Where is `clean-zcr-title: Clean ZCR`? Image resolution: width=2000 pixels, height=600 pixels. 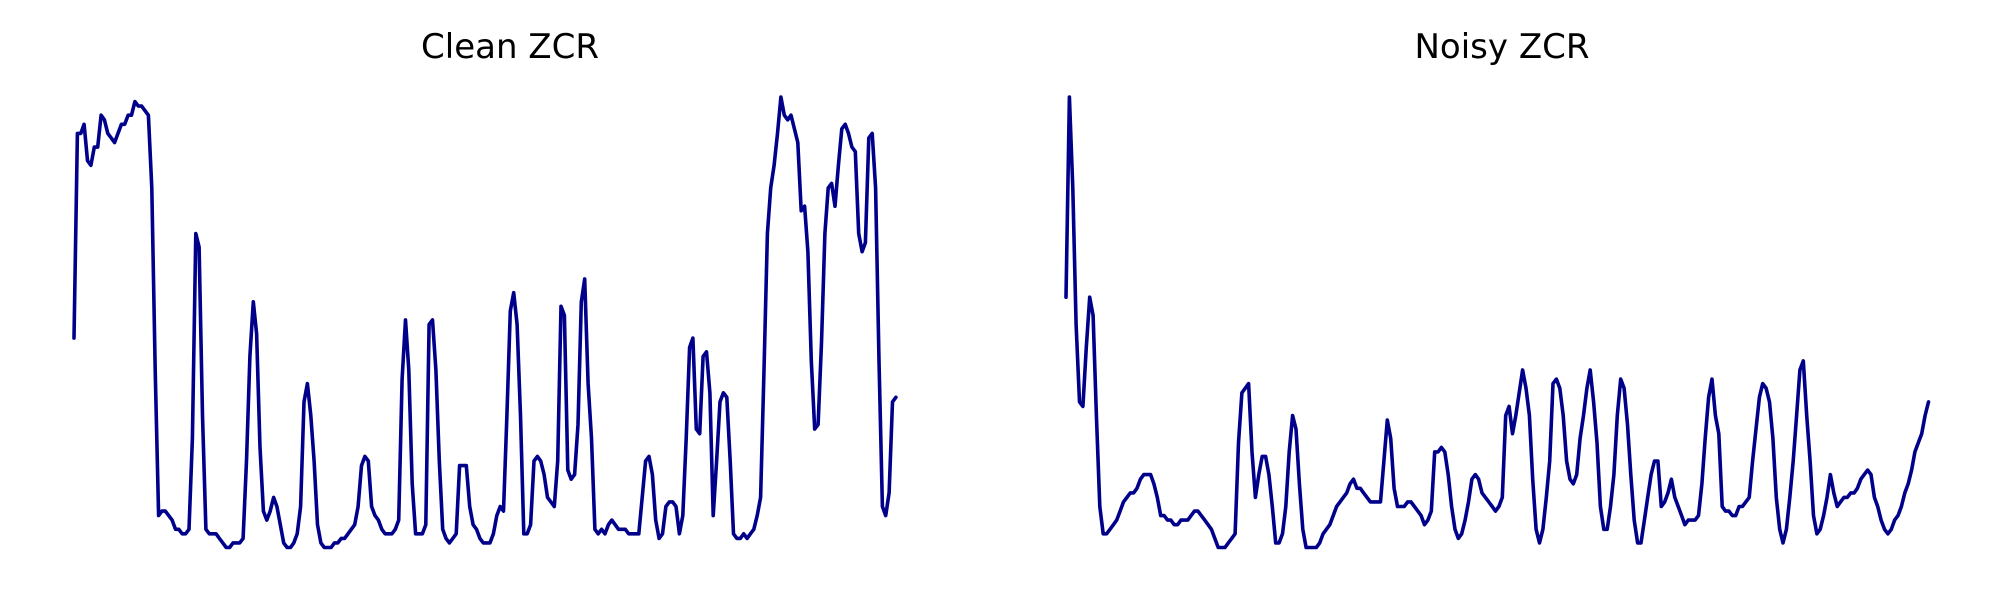 clean-zcr-title: Clean ZCR is located at coordinates (510, 47).